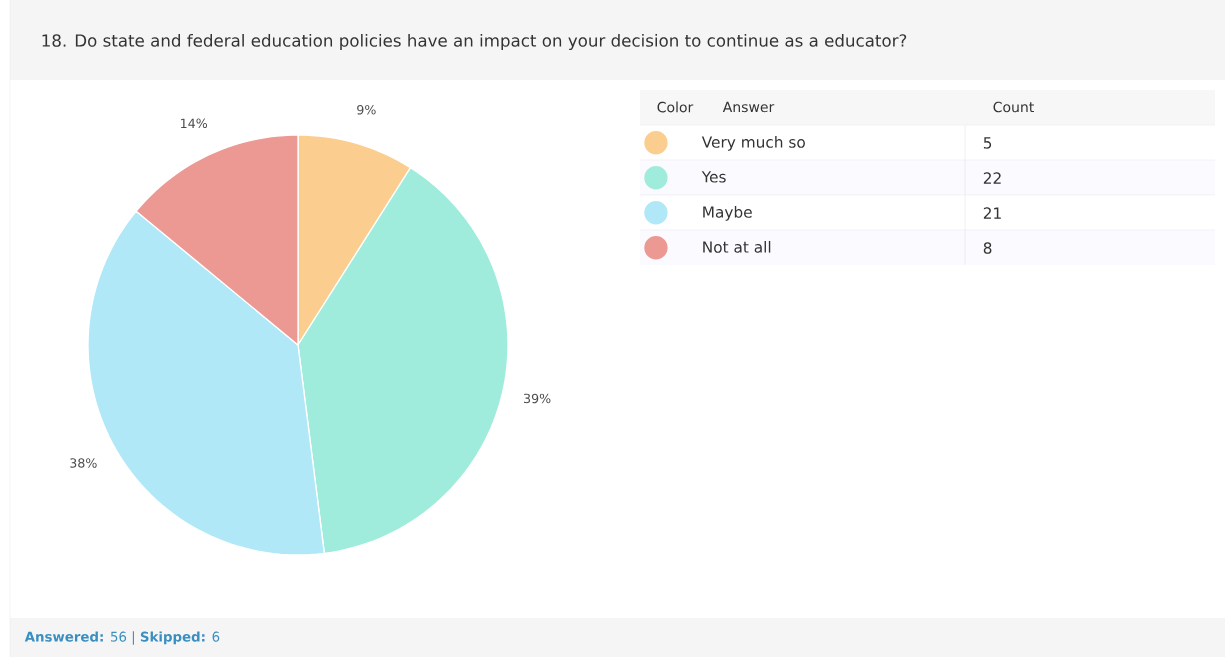 This screenshot has width=1225, height=657. What do you see at coordinates (194, 123) in the screenshot?
I see `data-label: 14%` at bounding box center [194, 123].